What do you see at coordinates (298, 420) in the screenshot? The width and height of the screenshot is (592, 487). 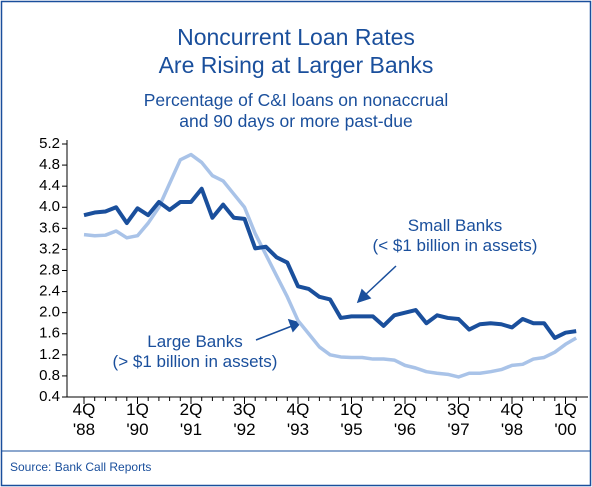 I see `x-tick-label: 4Q '93` at bounding box center [298, 420].